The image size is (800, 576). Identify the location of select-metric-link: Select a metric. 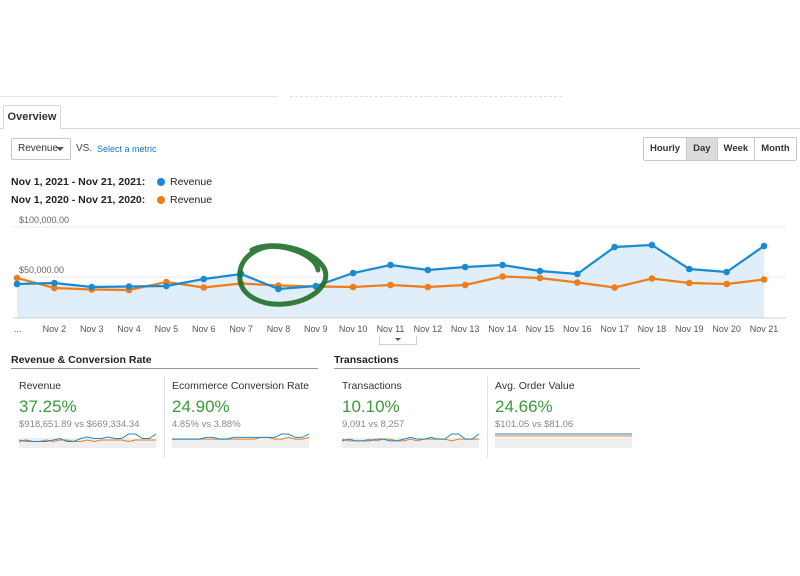
(127, 149).